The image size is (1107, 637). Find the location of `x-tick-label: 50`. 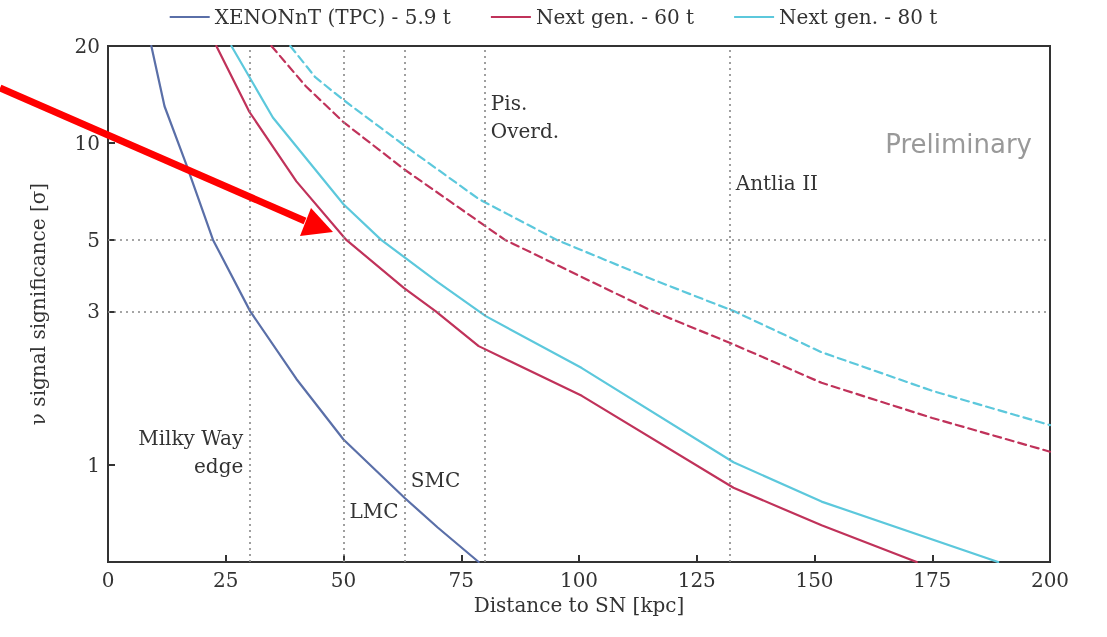

x-tick-label: 50 is located at coordinates (343, 580).